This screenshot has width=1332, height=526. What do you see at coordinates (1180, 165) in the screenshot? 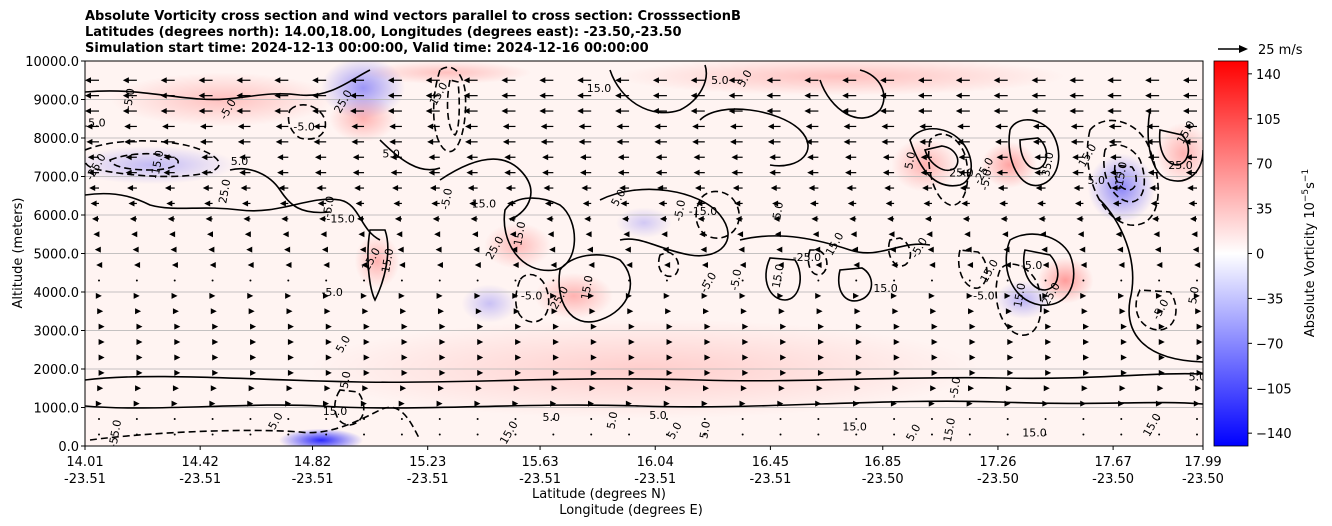
I see `contour-label: 25.0` at bounding box center [1180, 165].